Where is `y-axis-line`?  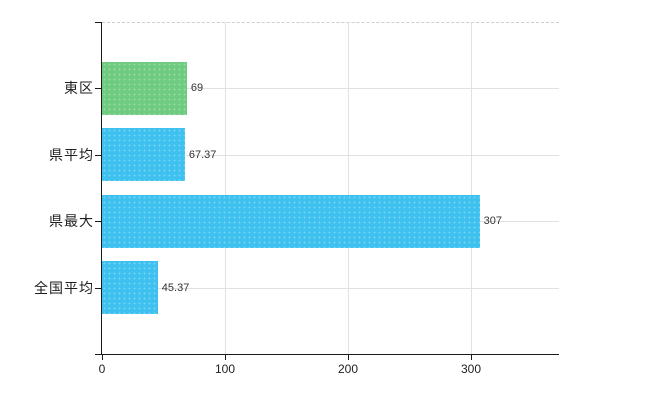
y-axis-line is located at coordinates (101, 188).